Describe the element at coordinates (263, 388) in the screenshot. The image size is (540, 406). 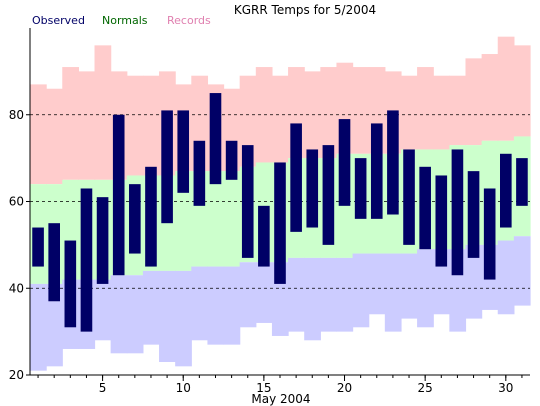
I see `x-tick-label: 15` at that location.